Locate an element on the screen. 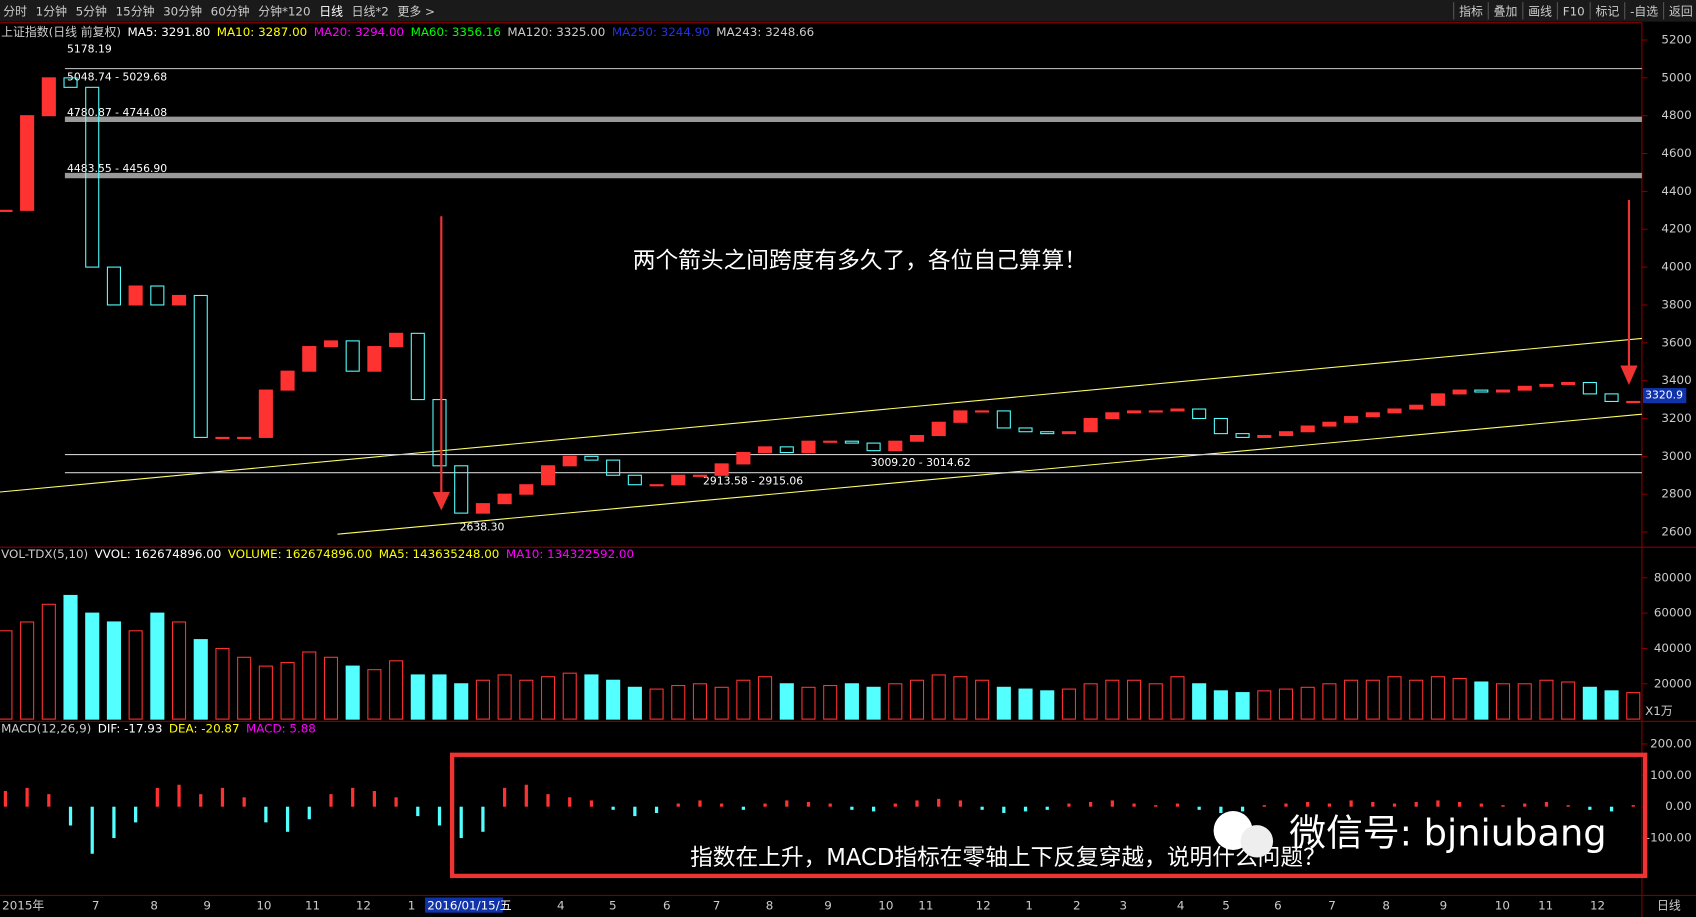 Image resolution: width=1696 pixels, height=917 pixels. toolbar-button: F10 is located at coordinates (1574, 11).